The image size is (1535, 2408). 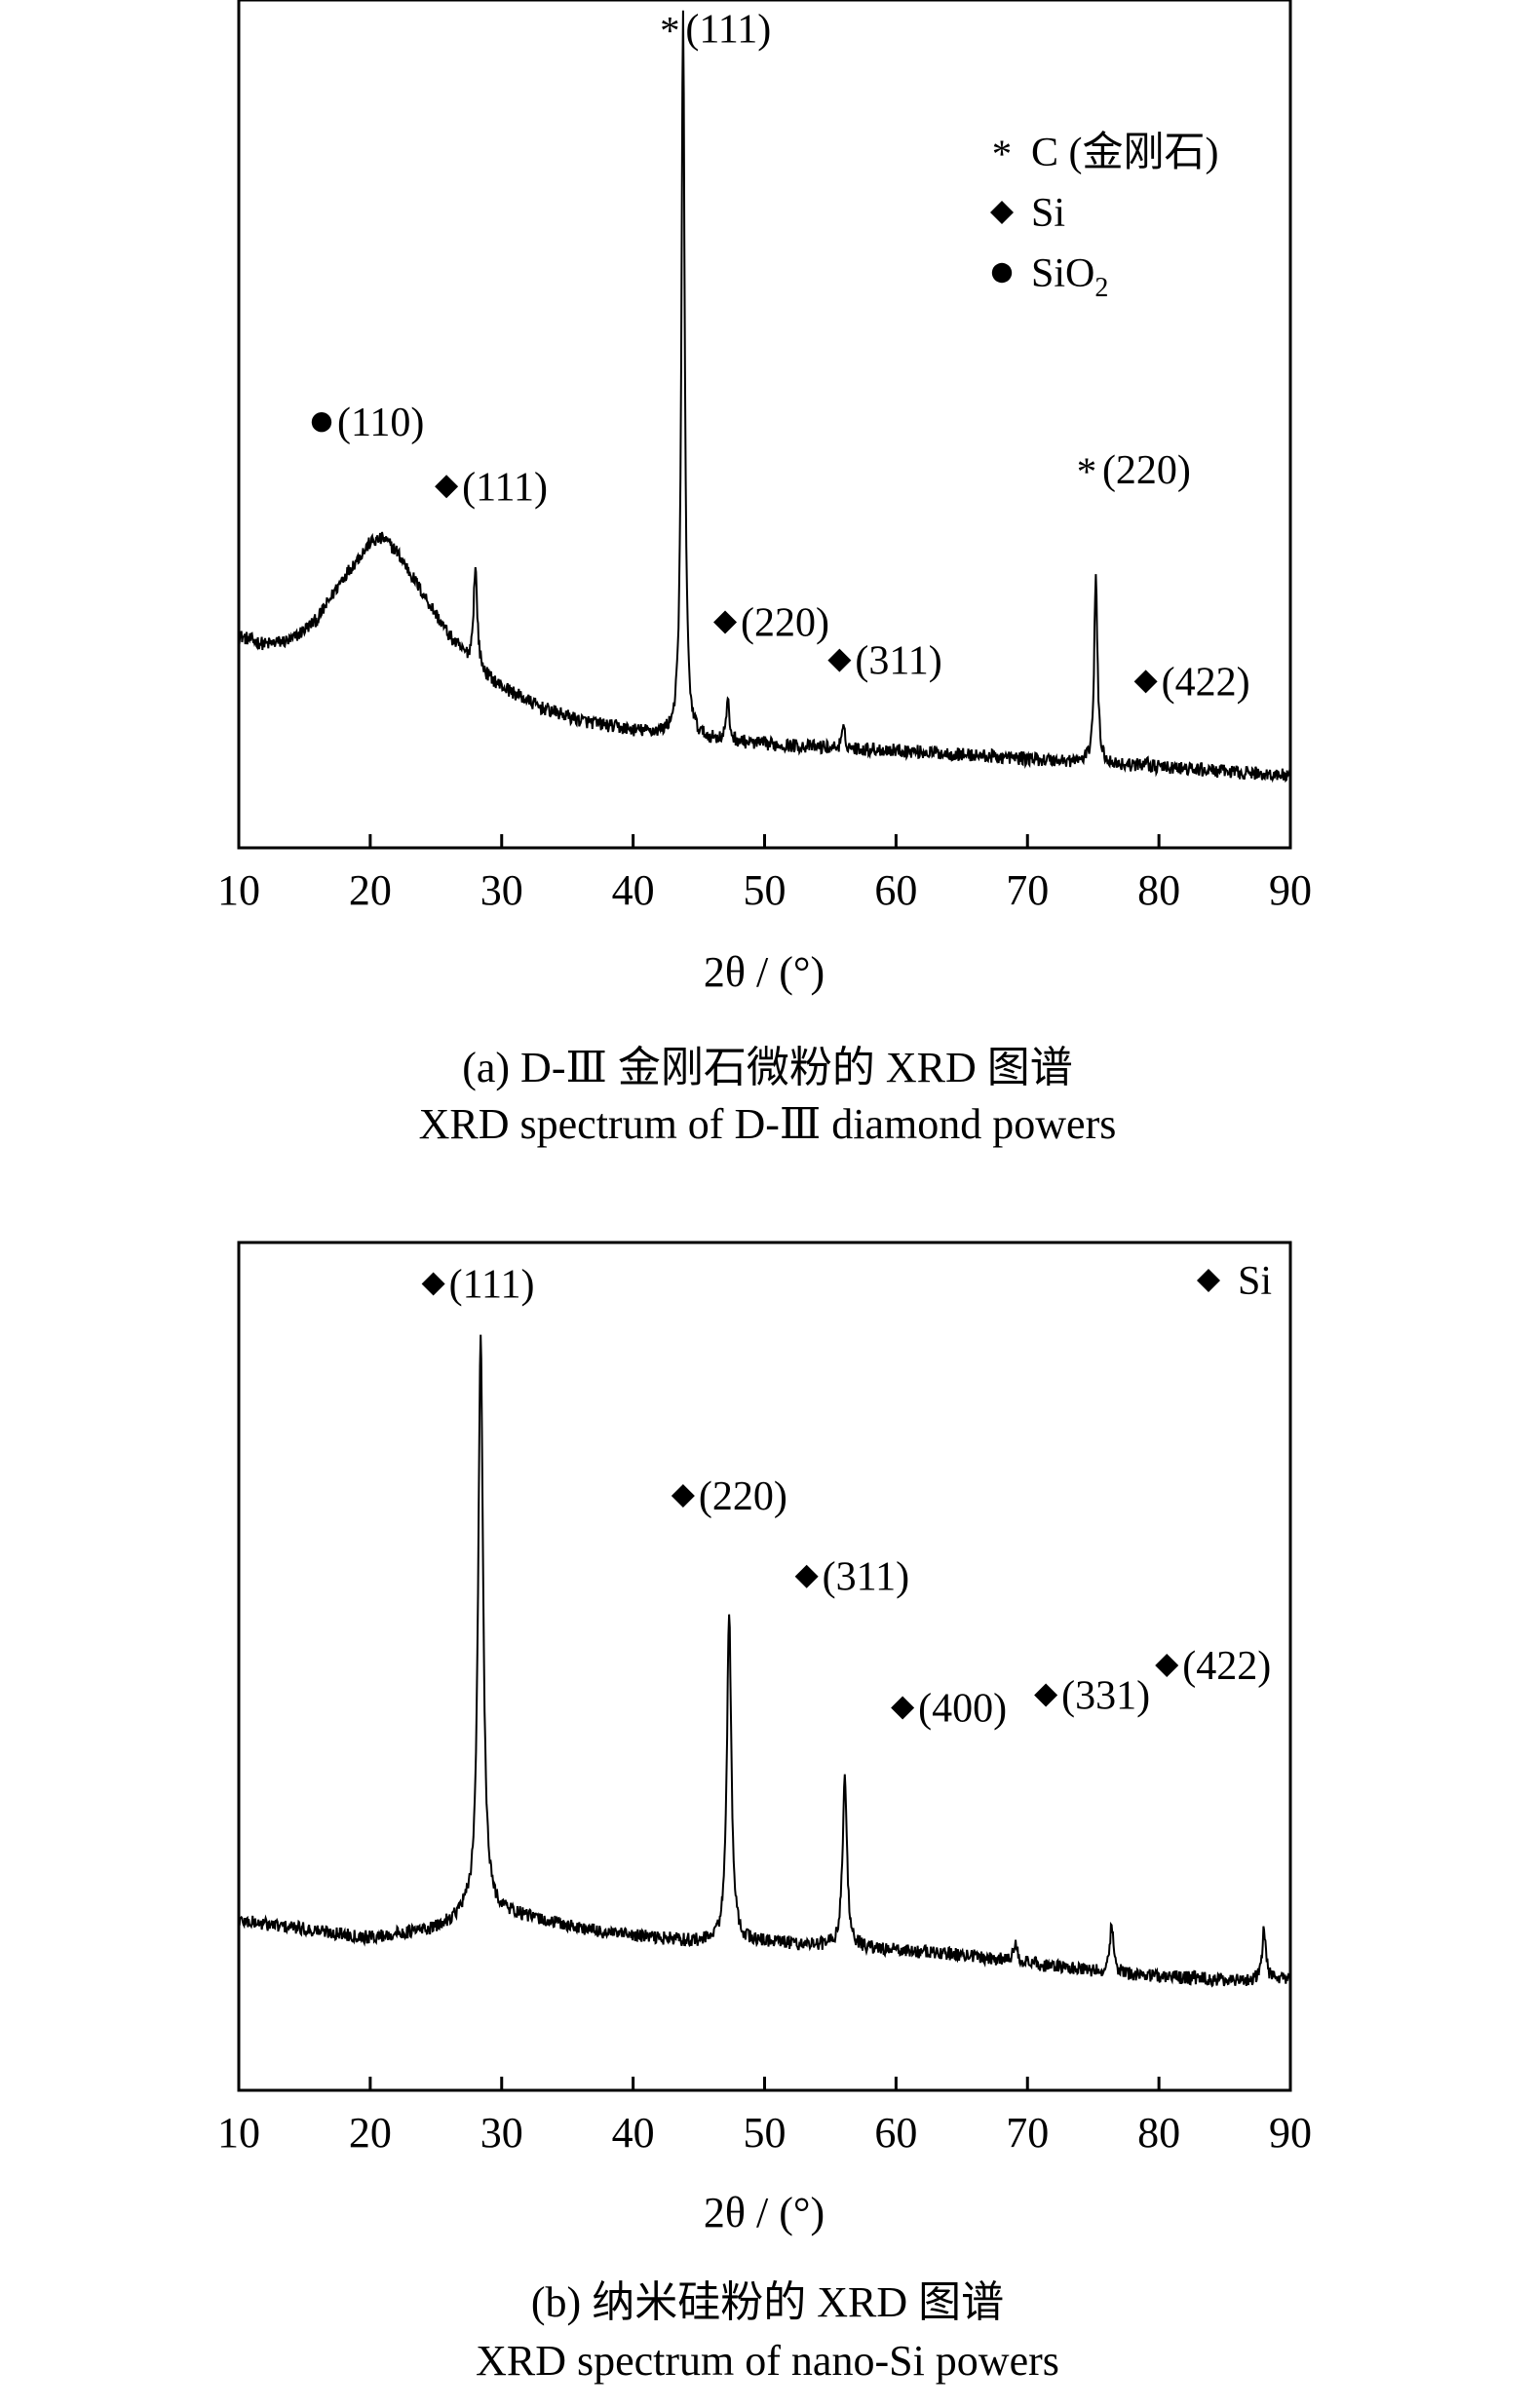 What do you see at coordinates (1027, 2133) in the screenshot?
I see `x-tick-label-b-6: 70` at bounding box center [1027, 2133].